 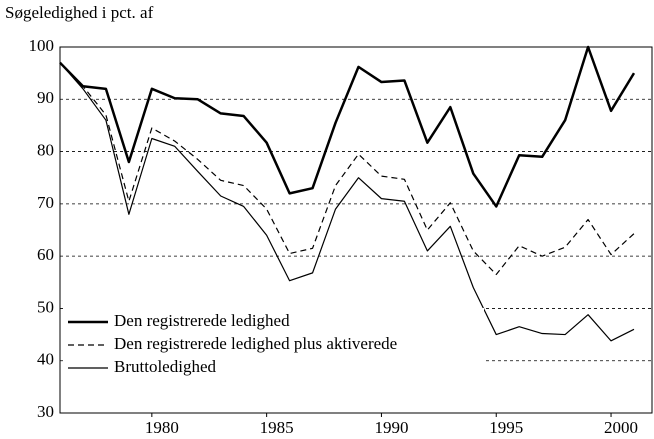 I want to click on x-tick-label: 1995, so click(x=506, y=427).